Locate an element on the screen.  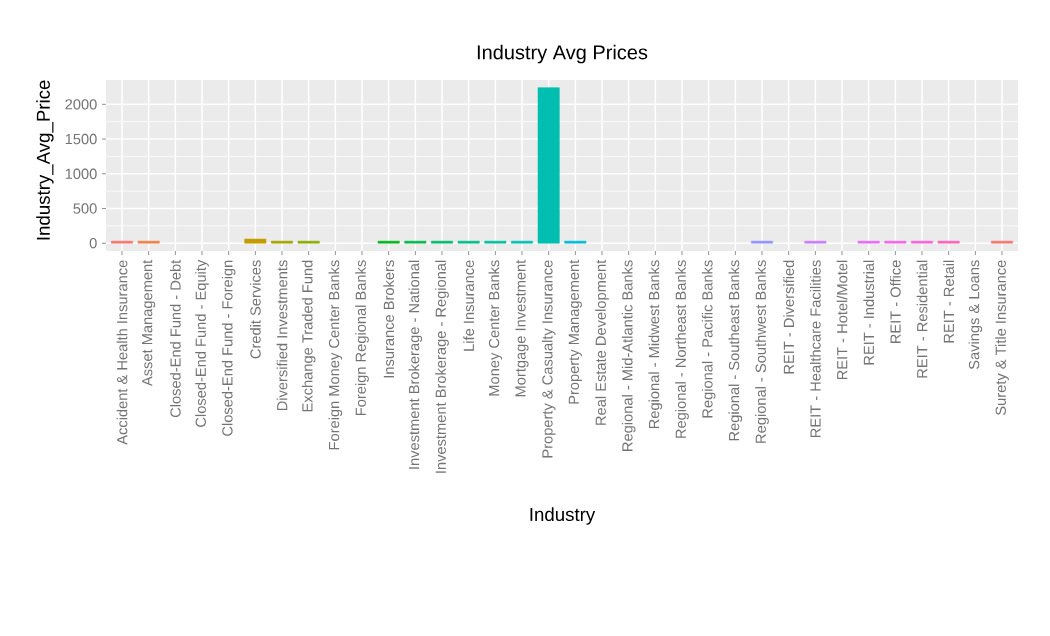
x-tick-label: Closed-End Fund - Foreign is located at coordinates (228, 348).